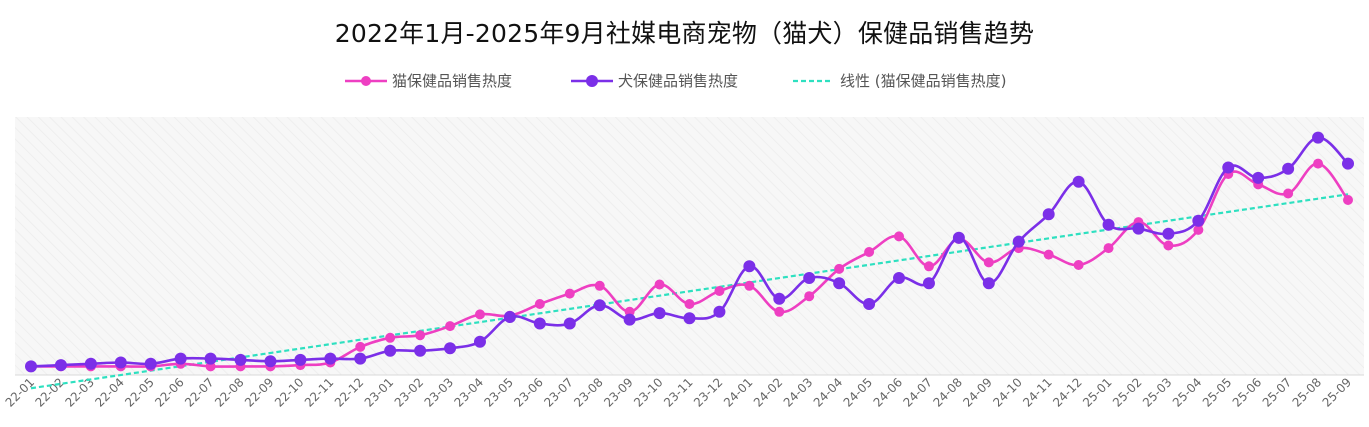  What do you see at coordinates (923, 81) in the screenshot?
I see `legend-label: 线性 (猫保健品销售热度)` at bounding box center [923, 81].